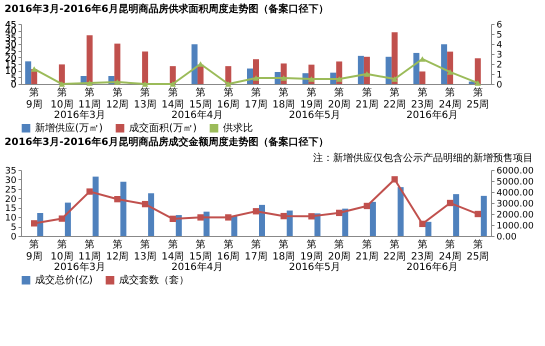  Describe the element at coordinates (10, 171) in the screenshot. I see `y-tick-label: 35` at that location.